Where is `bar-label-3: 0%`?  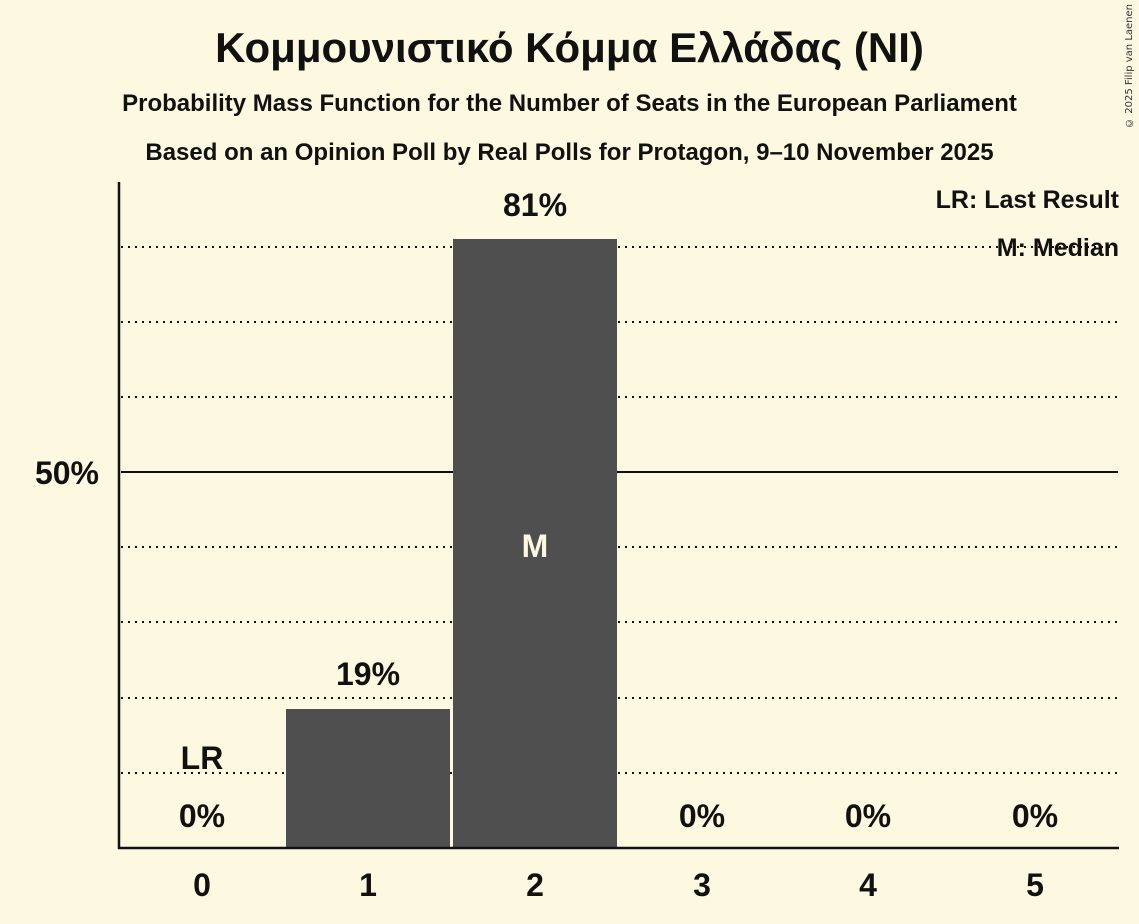 bar-label-3: 0% is located at coordinates (702, 816).